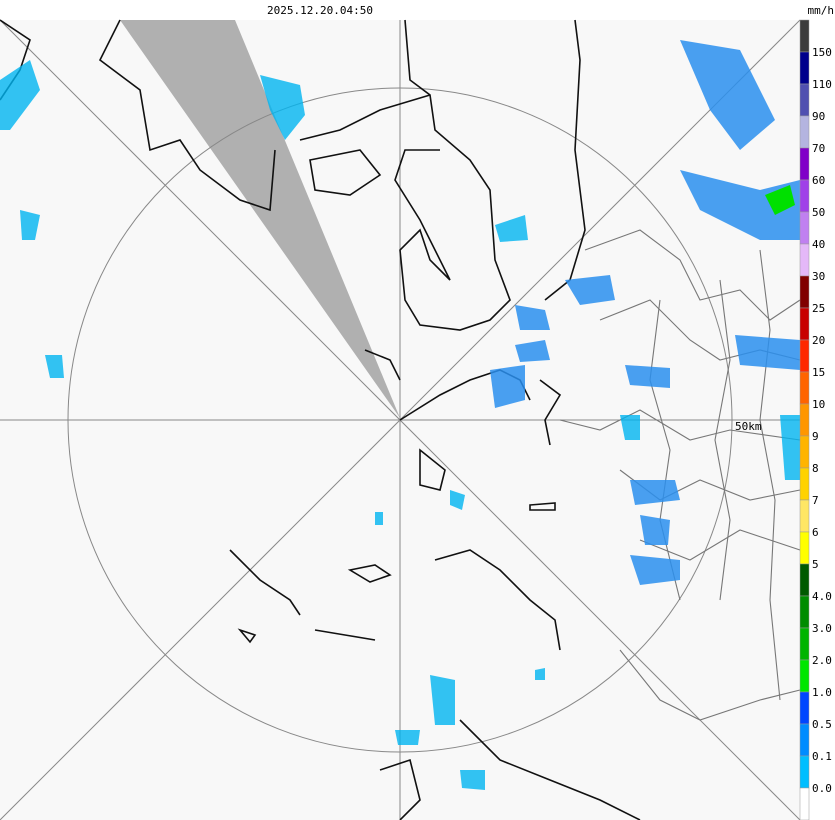 The image size is (835, 820). What do you see at coordinates (818, 116) in the screenshot?
I see `legend-label: 90` at bounding box center [818, 116].